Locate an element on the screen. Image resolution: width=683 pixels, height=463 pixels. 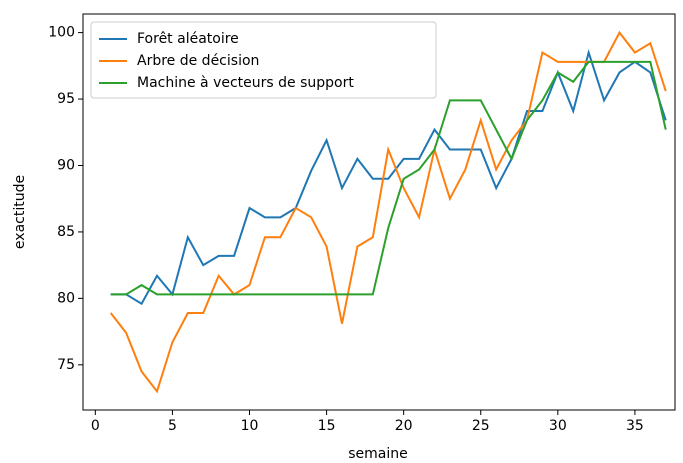
x-tick-label: 35 is located at coordinates (635, 426).